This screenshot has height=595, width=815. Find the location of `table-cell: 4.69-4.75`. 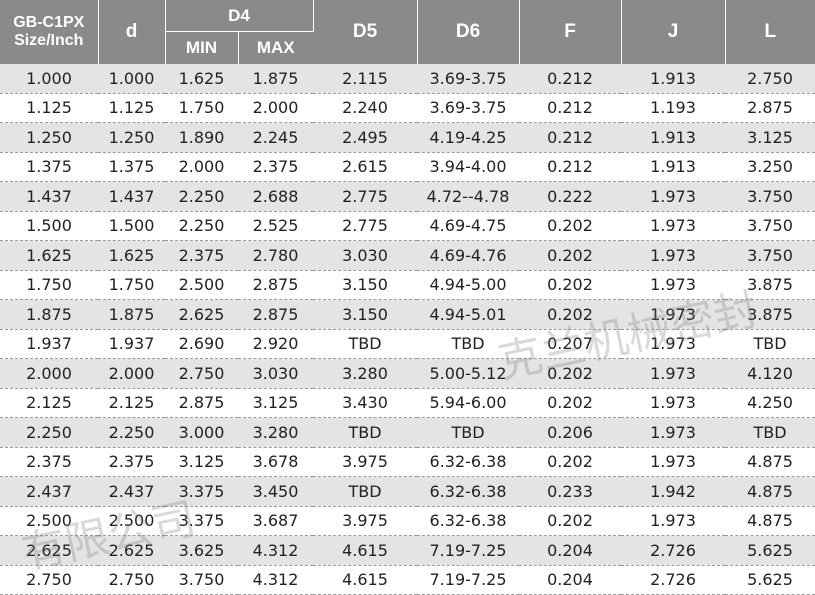

table-cell: 4.69-4.75 is located at coordinates (468, 226).